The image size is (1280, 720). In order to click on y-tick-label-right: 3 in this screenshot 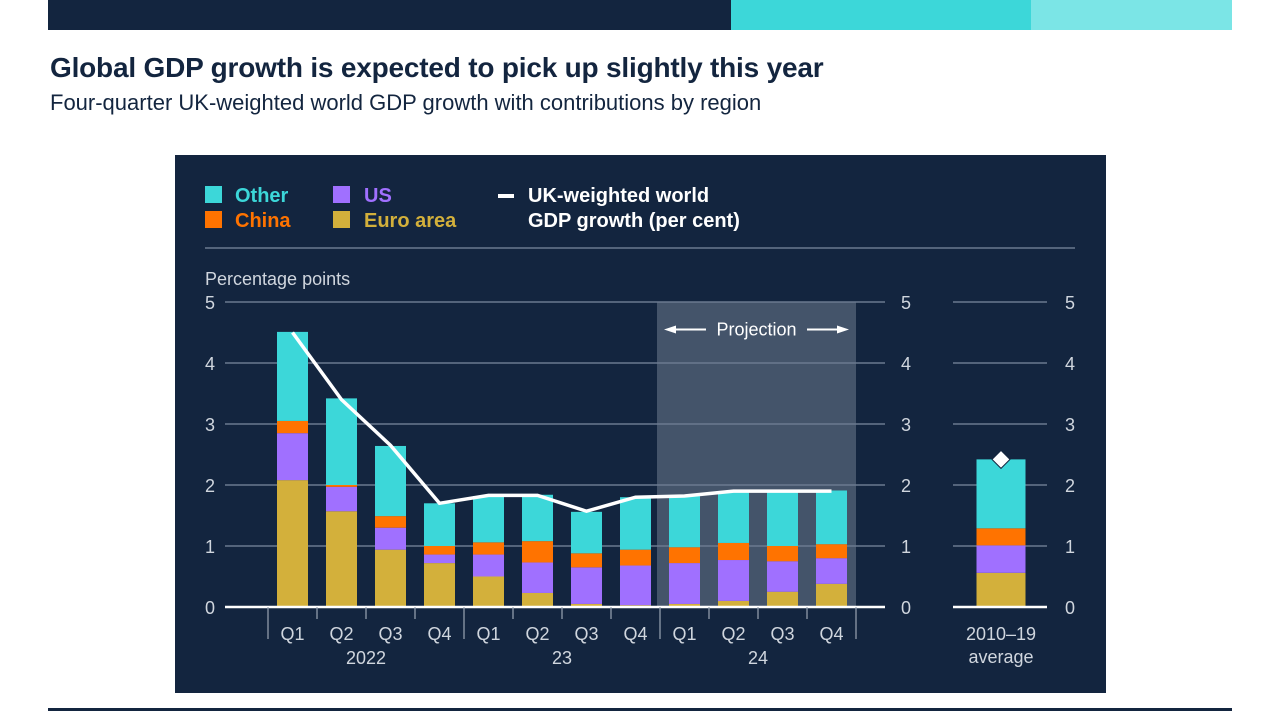, I will do `click(906, 425)`.